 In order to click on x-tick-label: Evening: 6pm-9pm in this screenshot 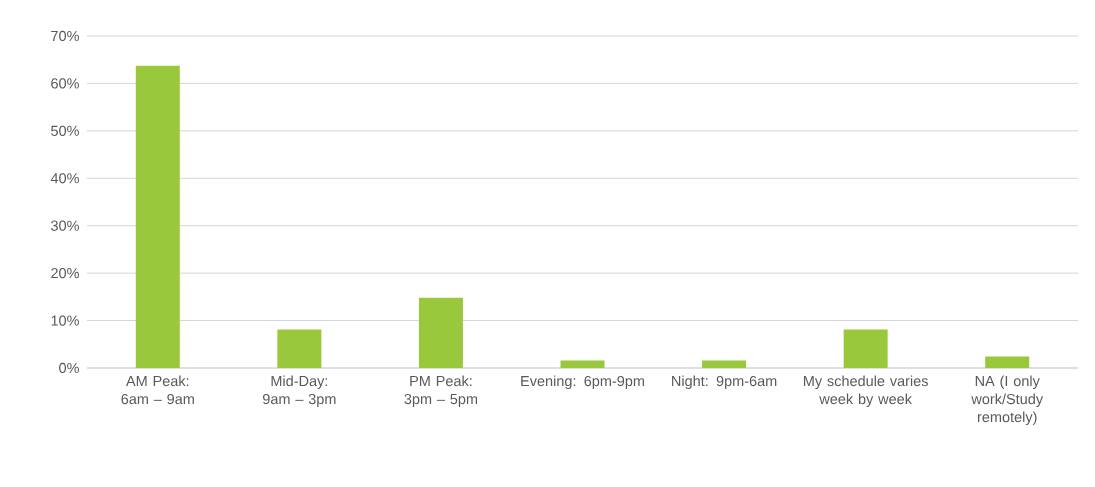, I will do `click(582, 382)`.